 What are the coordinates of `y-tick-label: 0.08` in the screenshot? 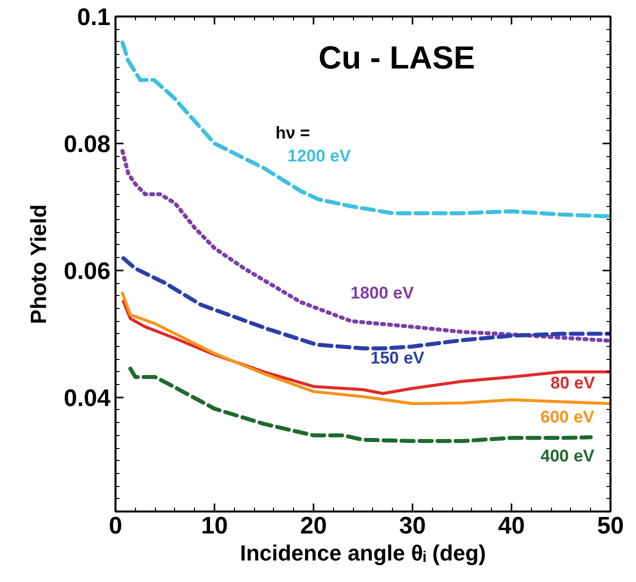 It's located at (87, 144).